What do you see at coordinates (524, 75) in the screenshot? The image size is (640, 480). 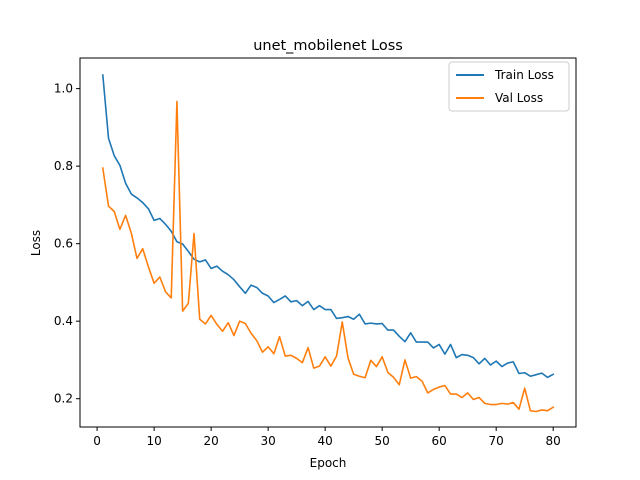 I see `legend-train-label: Train Loss` at bounding box center [524, 75].